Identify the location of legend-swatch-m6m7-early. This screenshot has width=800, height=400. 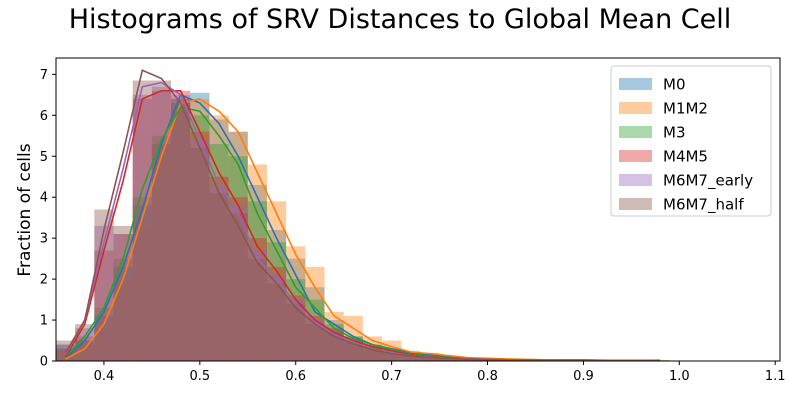
(635, 180).